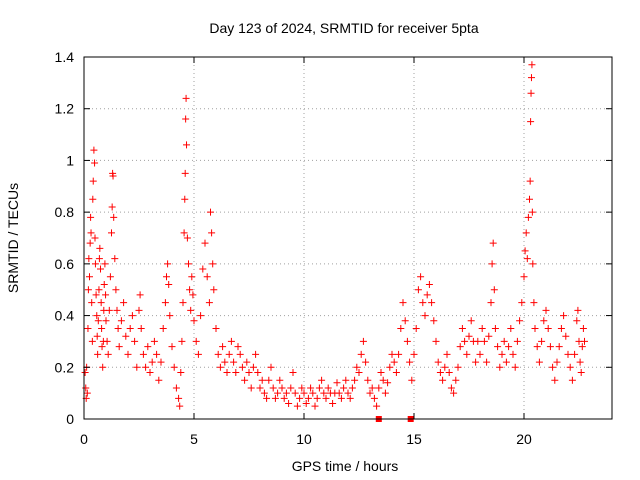 This screenshot has height=480, width=640. What do you see at coordinates (65, 57) in the screenshot?
I see `y-tick-label: 1.4` at bounding box center [65, 57].